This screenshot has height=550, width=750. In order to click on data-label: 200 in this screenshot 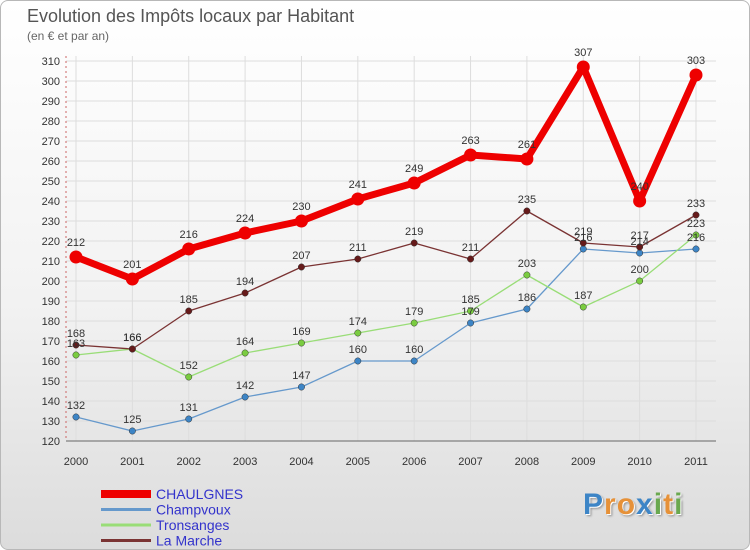, I will do `click(639, 270)`.